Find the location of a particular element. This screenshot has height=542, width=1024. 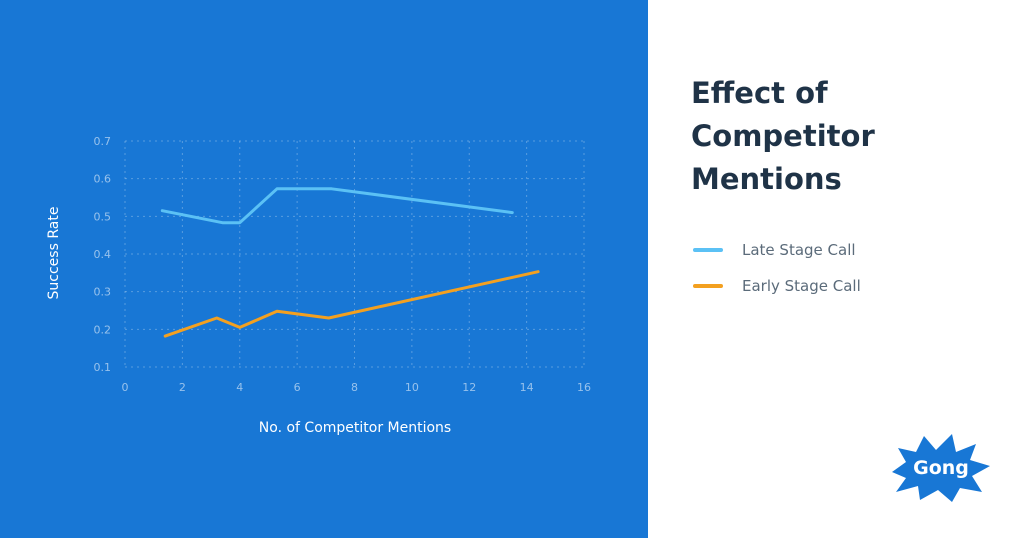

chart-title: Effect of Competitor Mentions is located at coordinates (841, 136).